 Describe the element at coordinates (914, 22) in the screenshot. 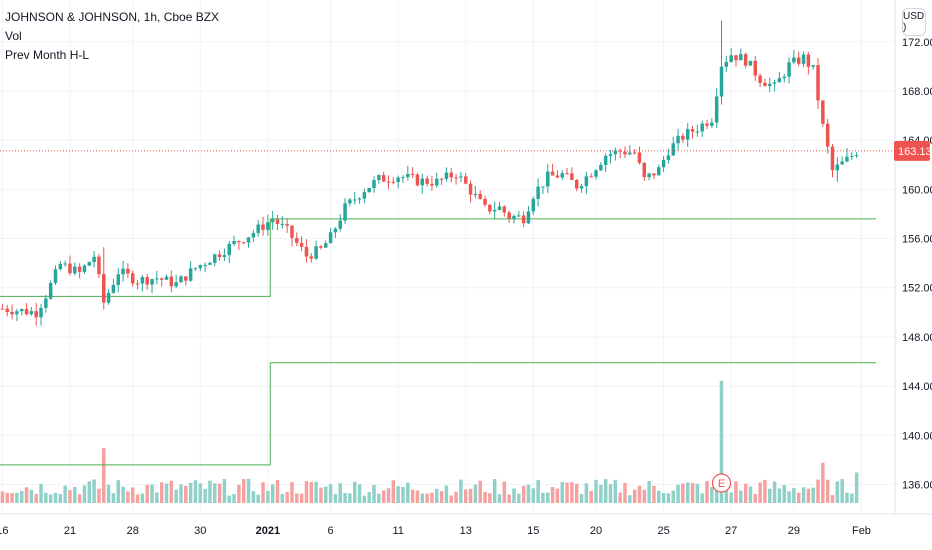

I see `currency-button: USD )` at that location.